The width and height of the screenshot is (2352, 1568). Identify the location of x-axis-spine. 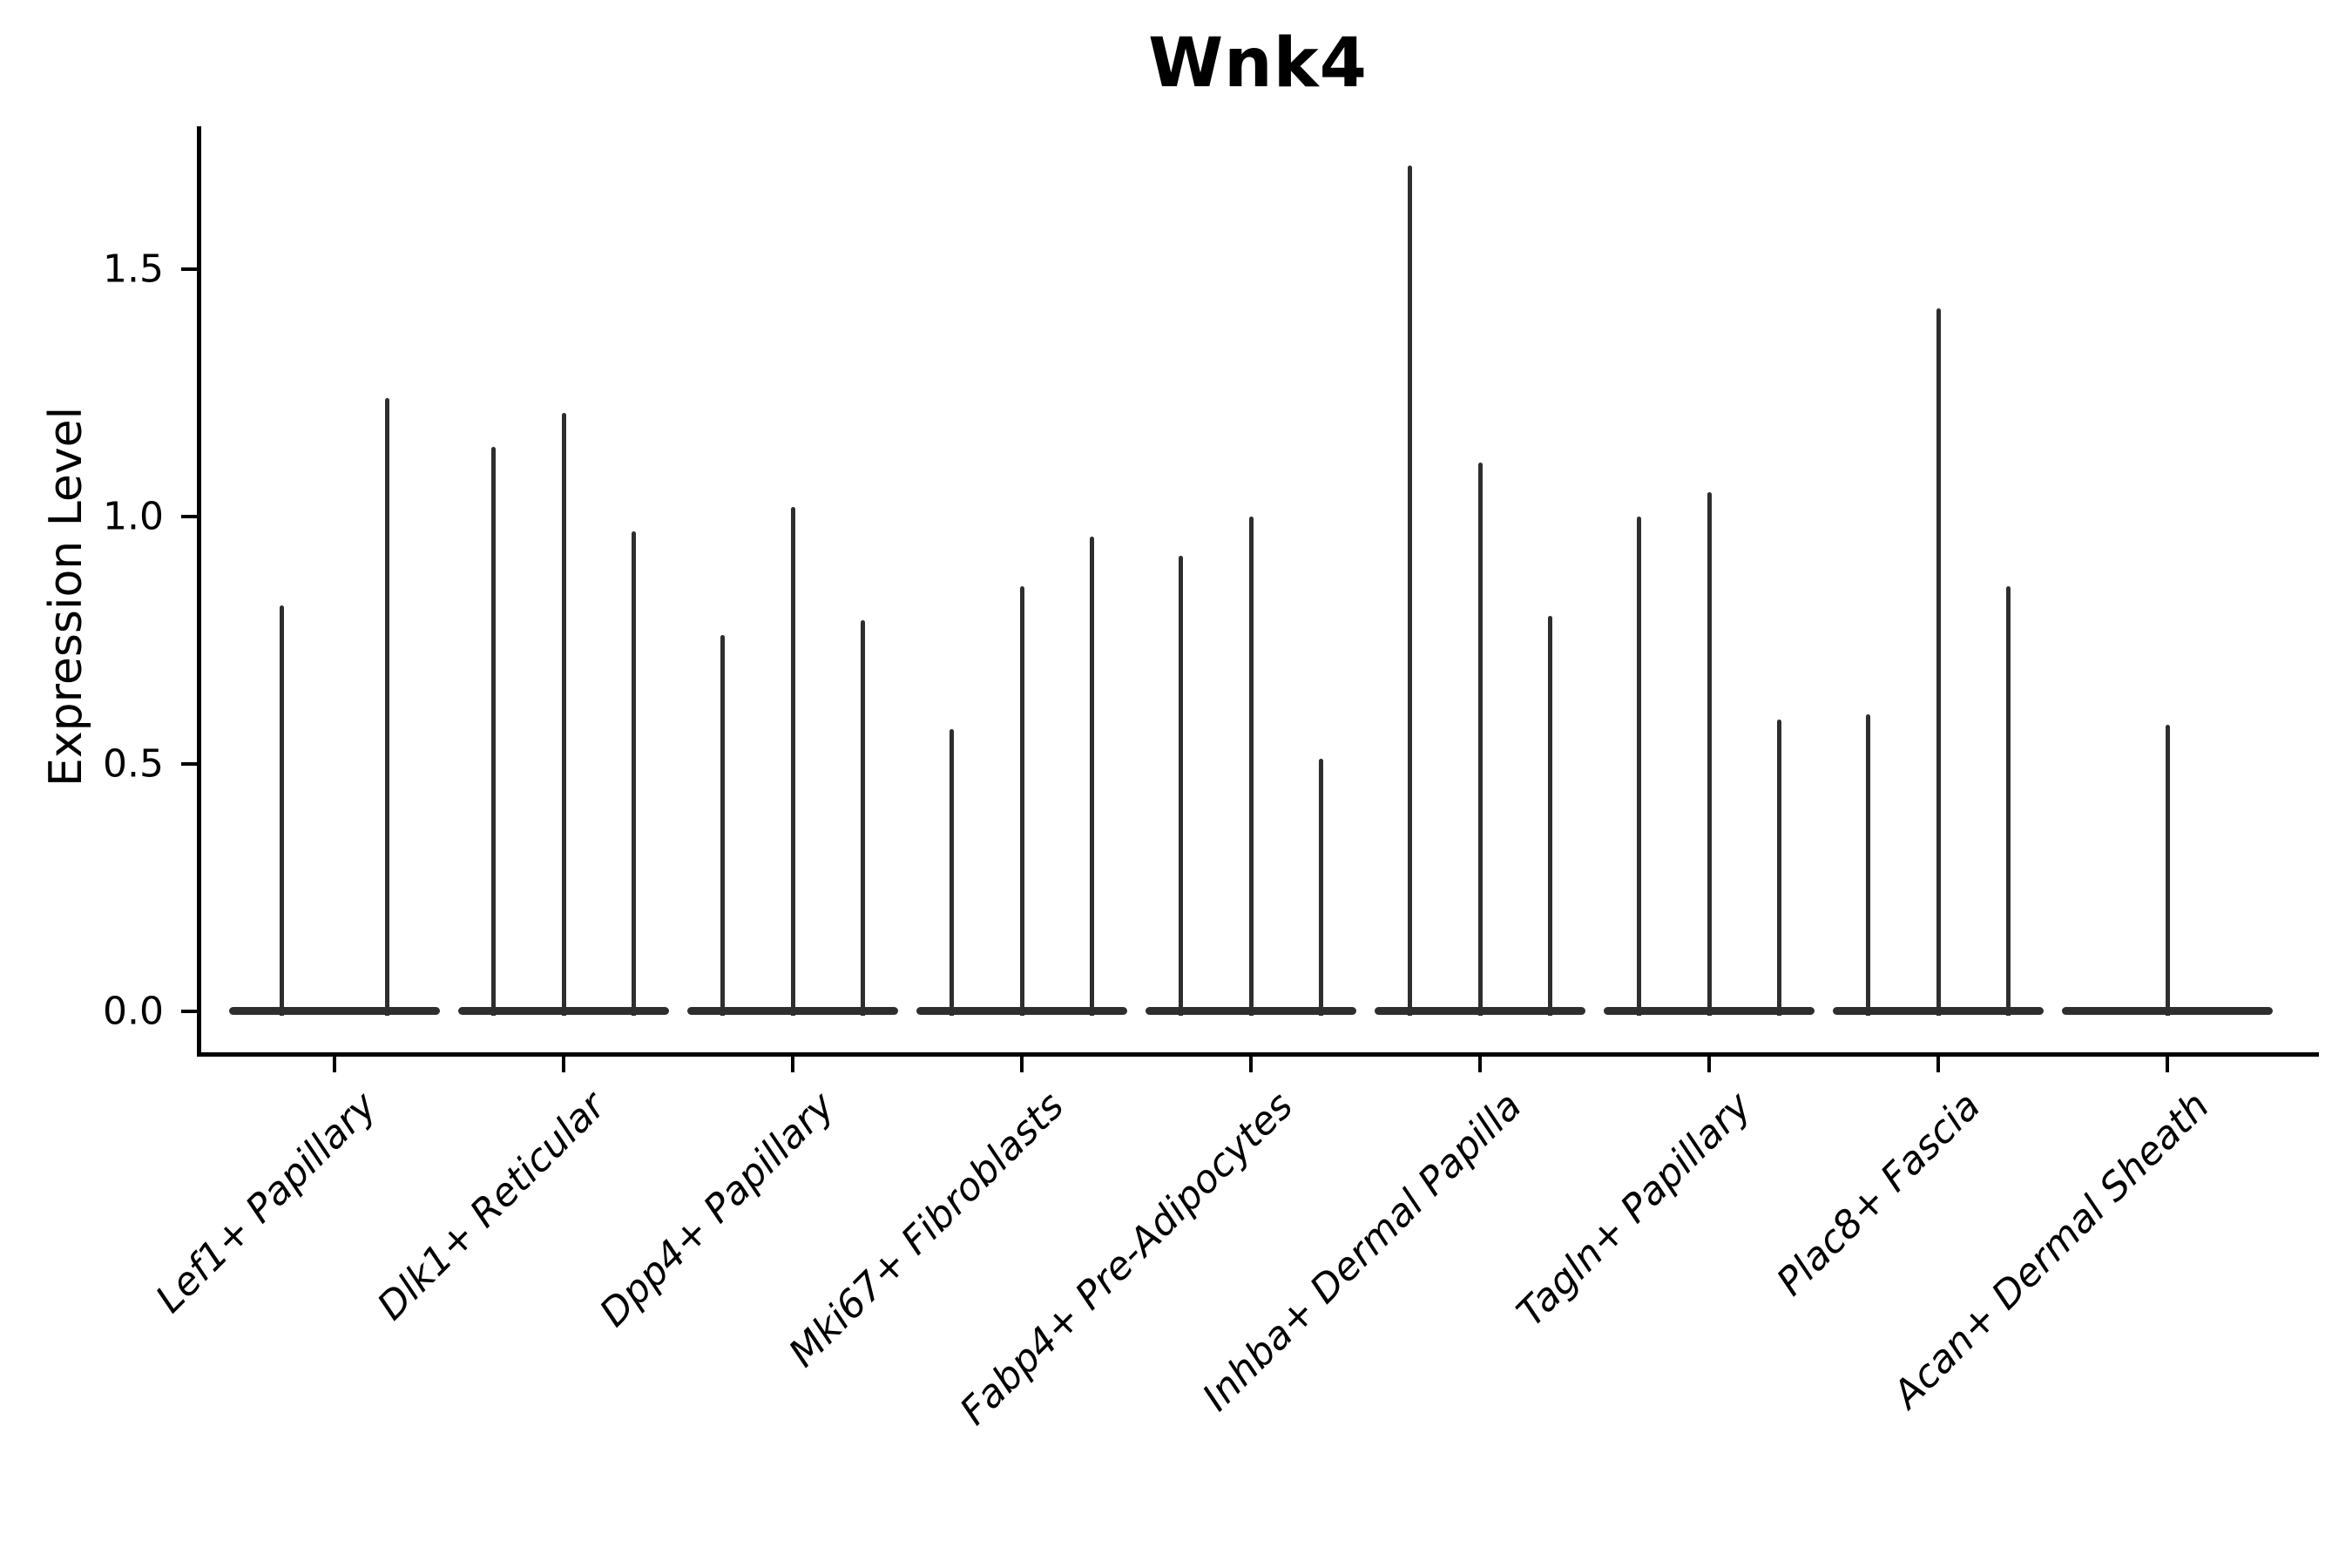
(1258, 1054).